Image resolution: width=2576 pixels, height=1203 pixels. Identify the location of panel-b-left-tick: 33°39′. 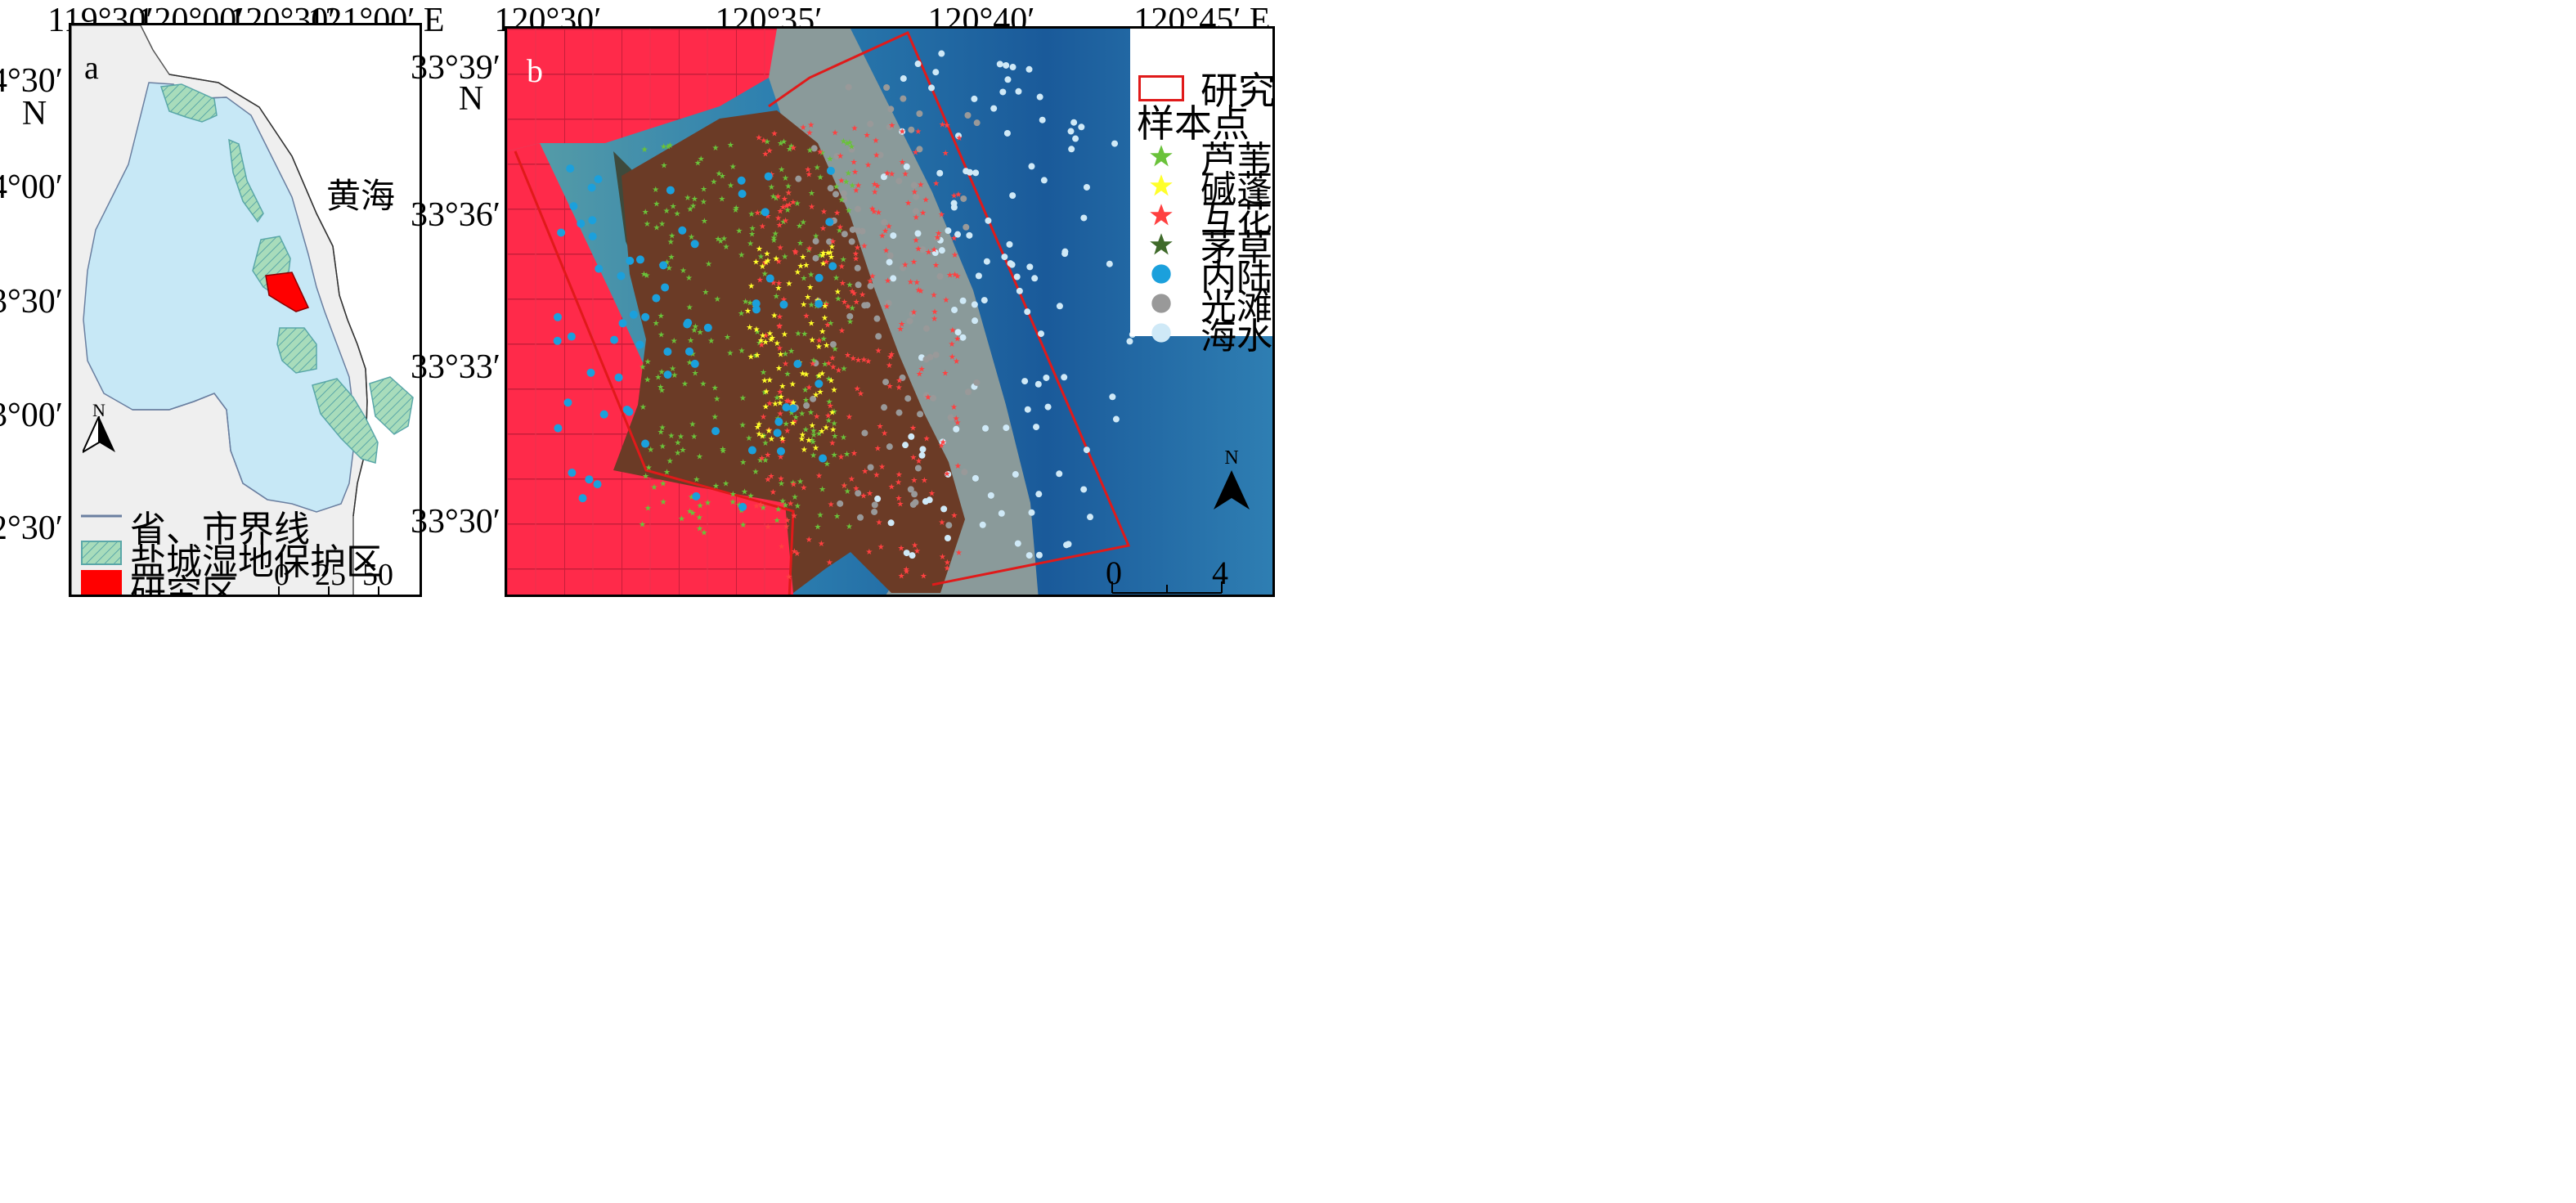
(455, 68).